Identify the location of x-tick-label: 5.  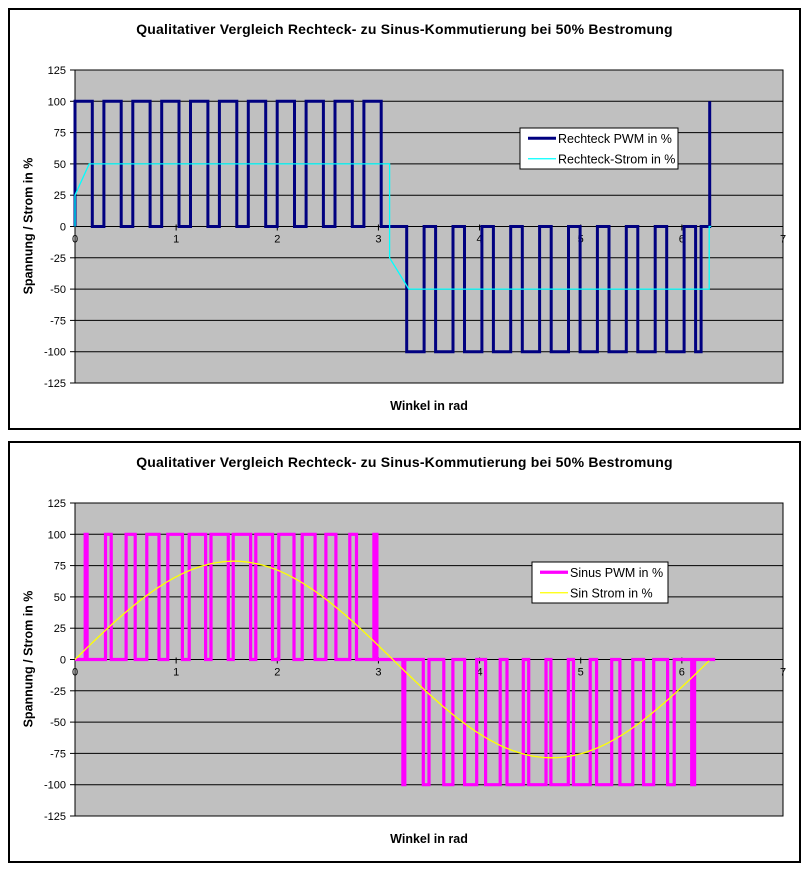
(581, 673).